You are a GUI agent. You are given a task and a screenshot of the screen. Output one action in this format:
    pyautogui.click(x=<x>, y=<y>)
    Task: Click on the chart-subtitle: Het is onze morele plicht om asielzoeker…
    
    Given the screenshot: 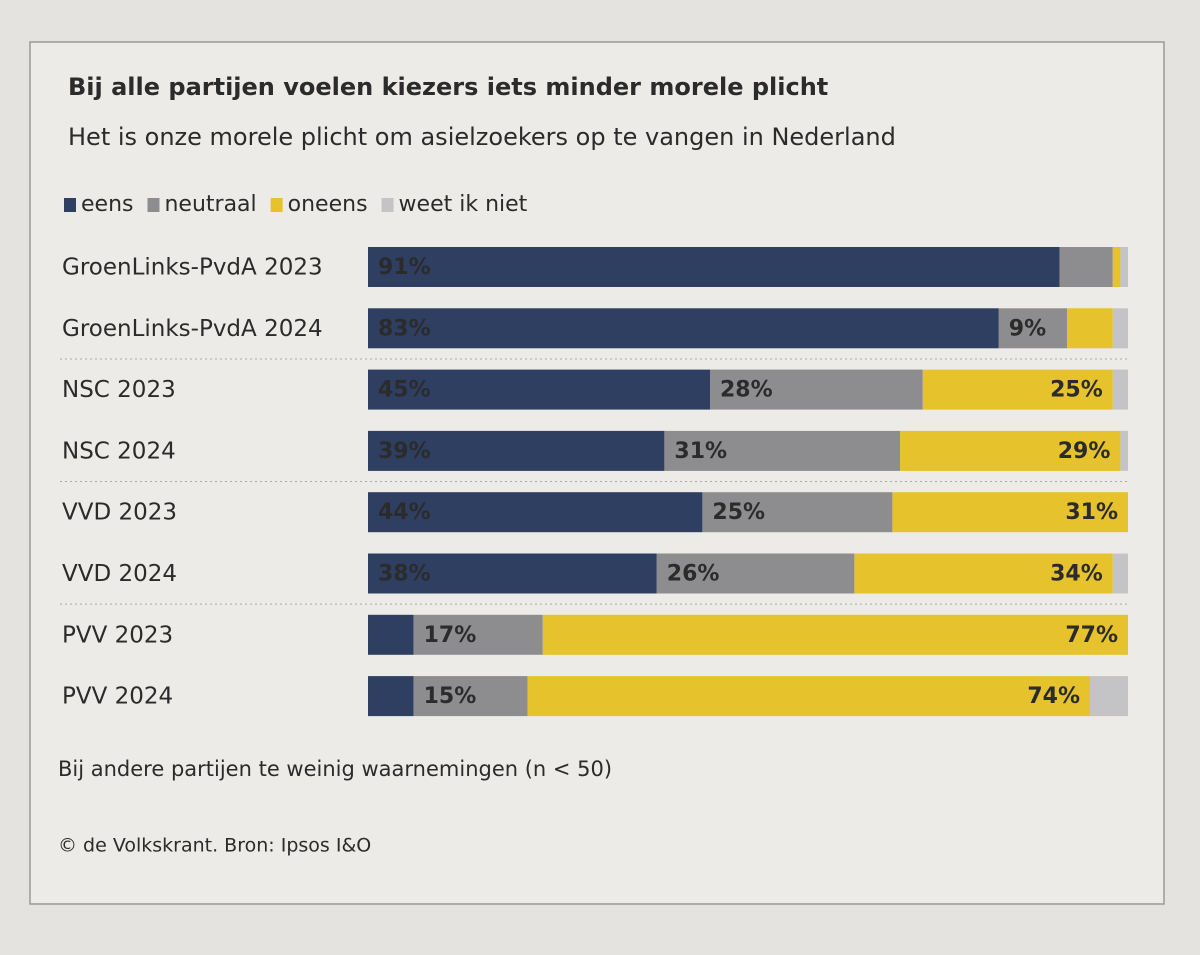 What is the action you would take?
    pyautogui.click(x=482, y=137)
    